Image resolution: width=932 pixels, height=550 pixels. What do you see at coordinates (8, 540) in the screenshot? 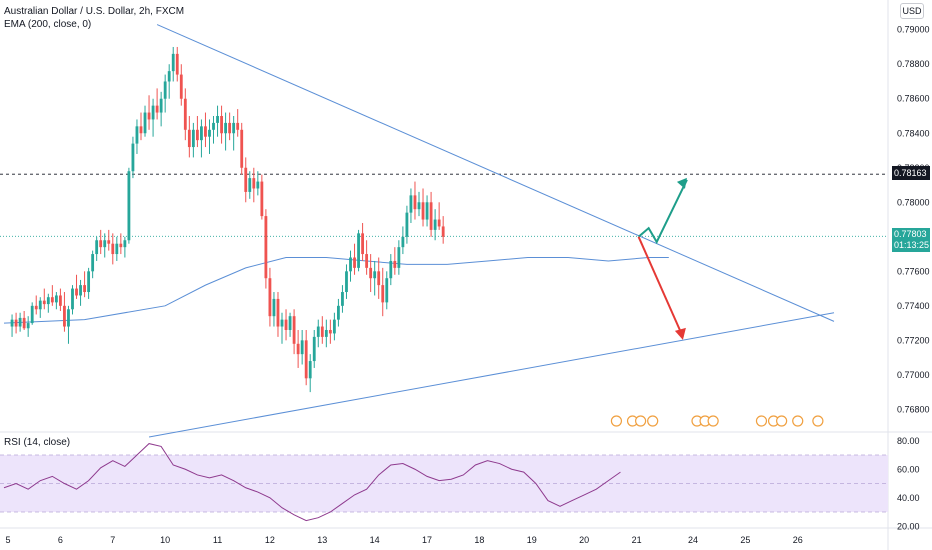
I see `time-tick-label: 5` at bounding box center [8, 540].